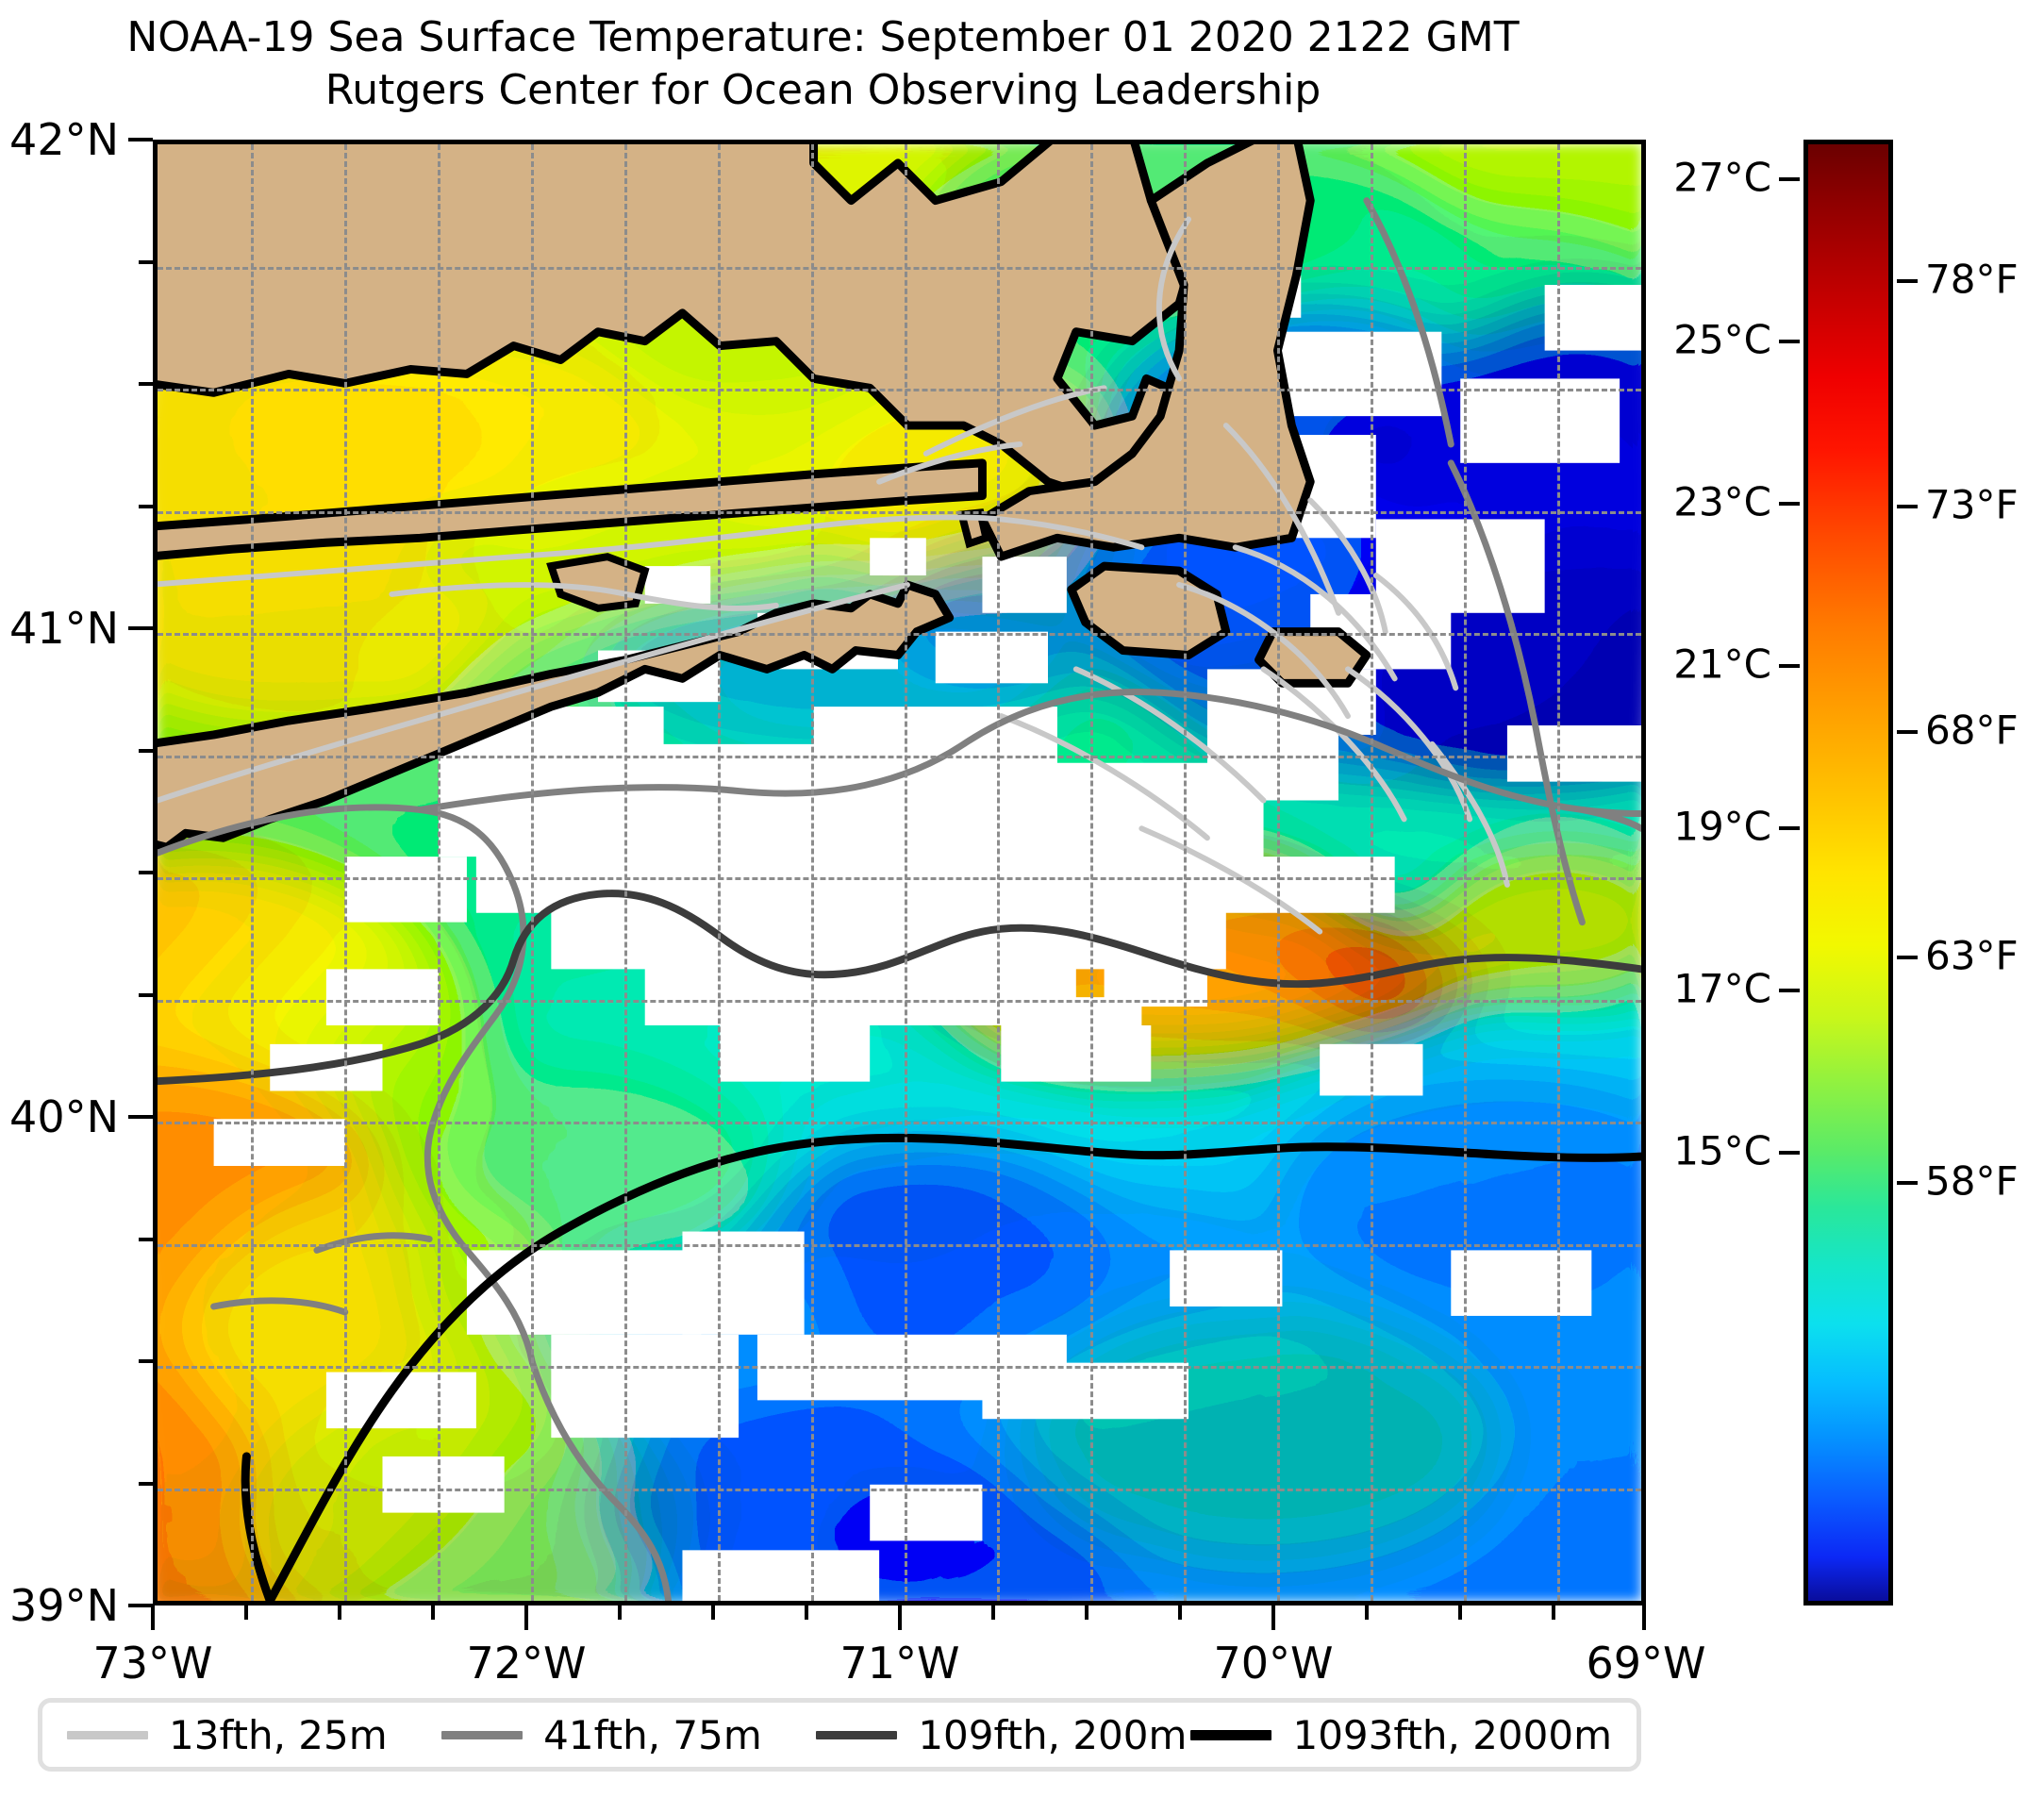 The height and width of the screenshot is (1797, 2044). What do you see at coordinates (64, 139) in the screenshot?
I see `y-axis-label-42n: 42°N` at bounding box center [64, 139].